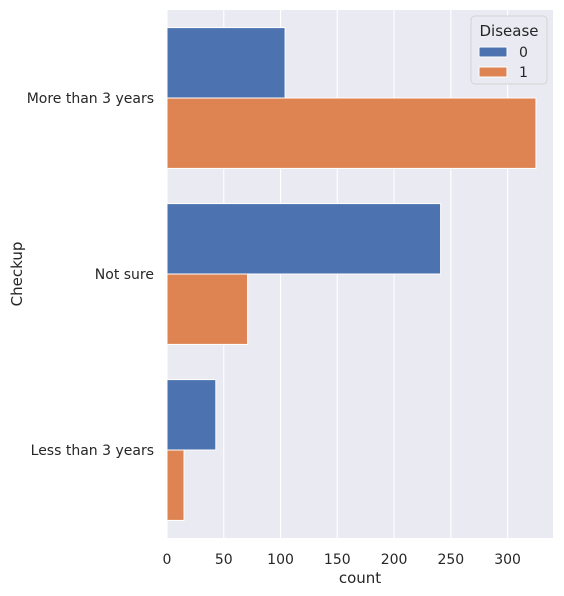 The height and width of the screenshot is (596, 564). Describe the element at coordinates (337, 560) in the screenshot. I see `x-tick-label: 150` at that location.